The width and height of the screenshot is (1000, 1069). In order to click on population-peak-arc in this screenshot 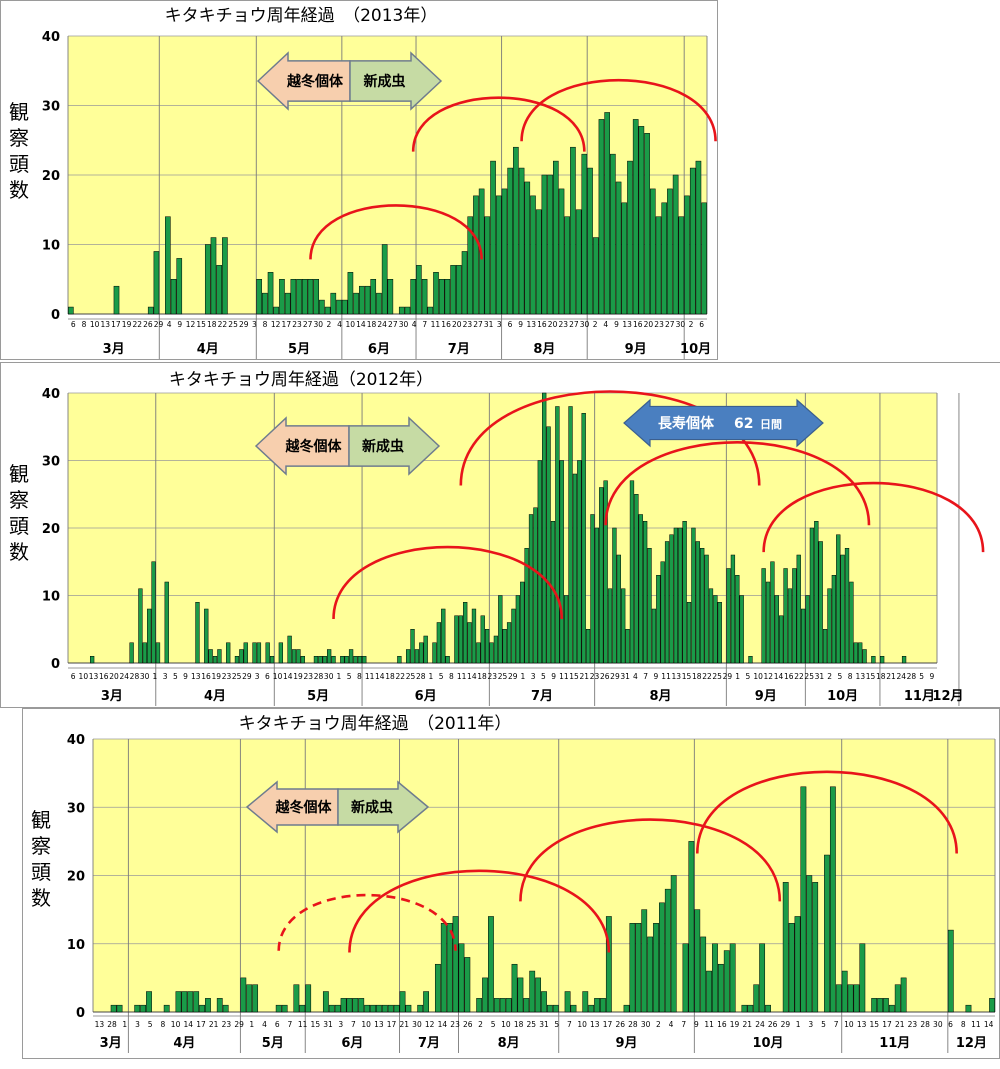, I will do `click(479, 911)`.